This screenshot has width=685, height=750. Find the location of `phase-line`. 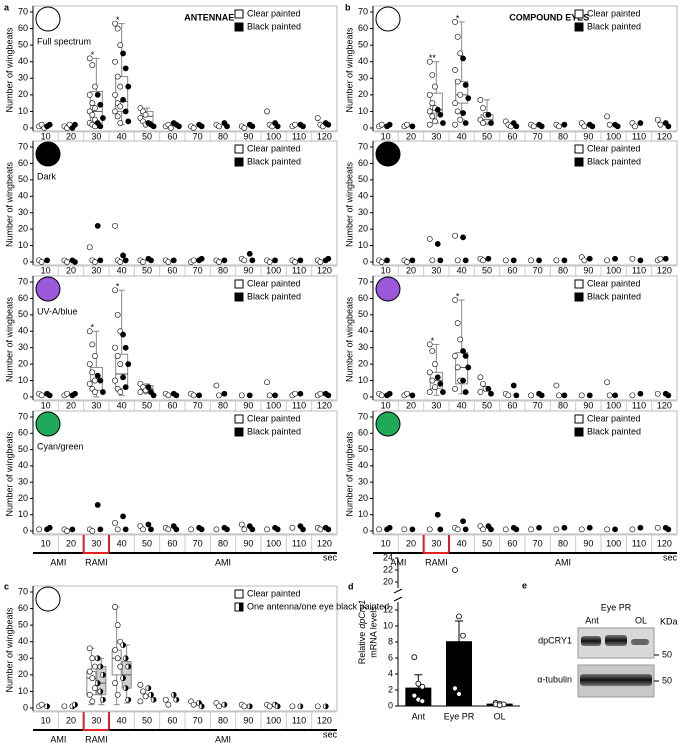

phase-line is located at coordinates (96, 721).